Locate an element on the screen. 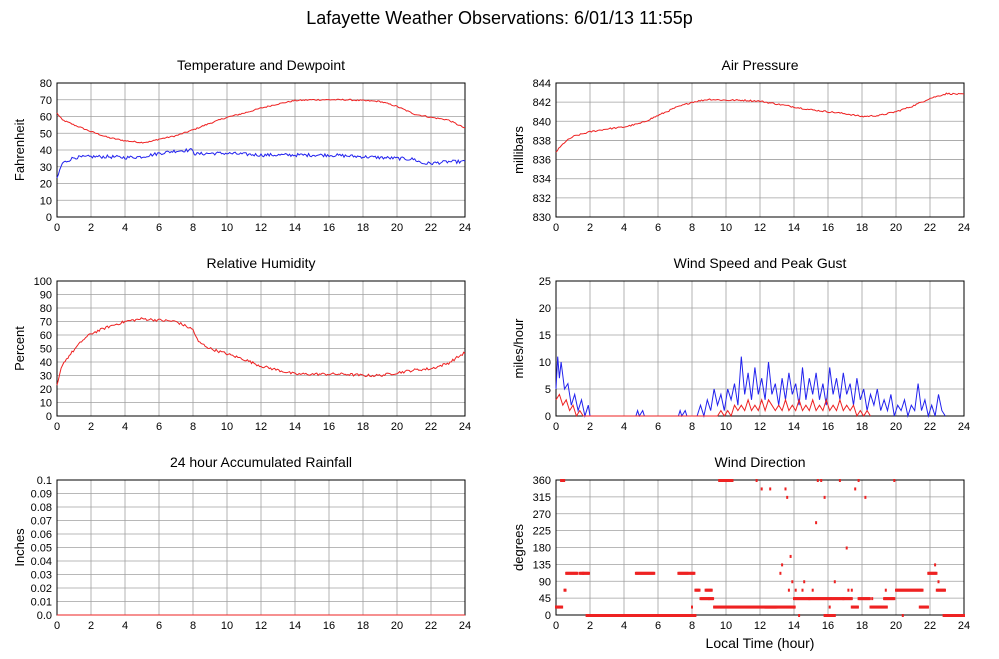 The image size is (999, 659). x-tick-label: 10 is located at coordinates (227, 427).